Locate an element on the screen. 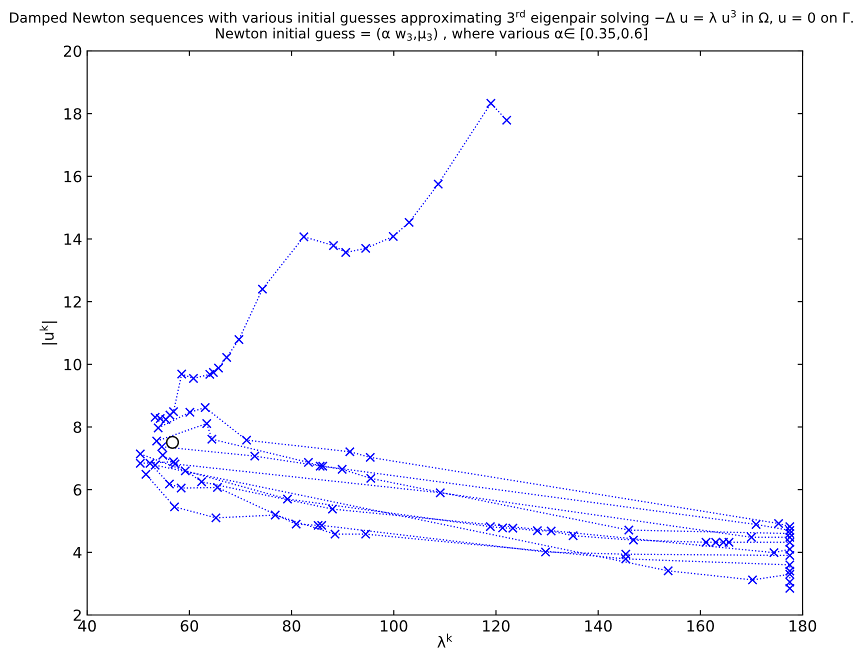 This screenshot has height=662, width=863. x-tick-label: 120 is located at coordinates (496, 626).